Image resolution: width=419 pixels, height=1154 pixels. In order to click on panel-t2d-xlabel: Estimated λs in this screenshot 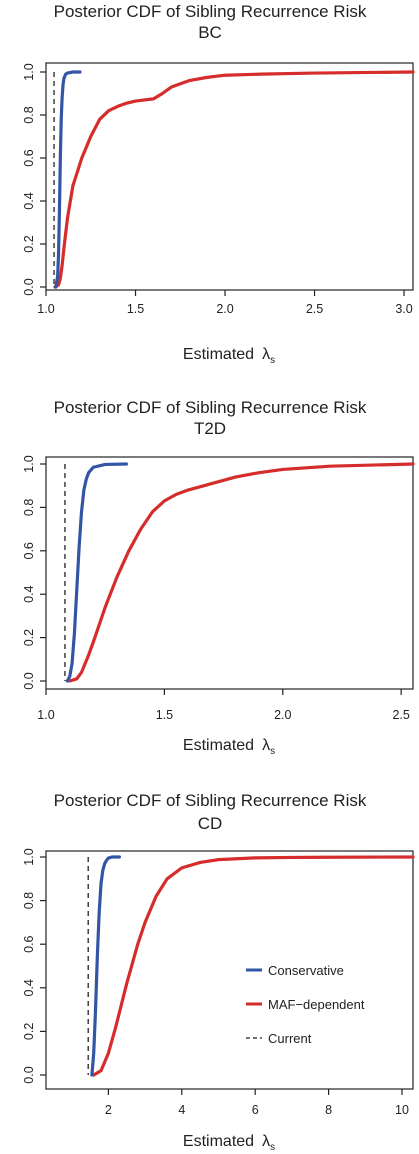, I will do `click(229, 747)`.